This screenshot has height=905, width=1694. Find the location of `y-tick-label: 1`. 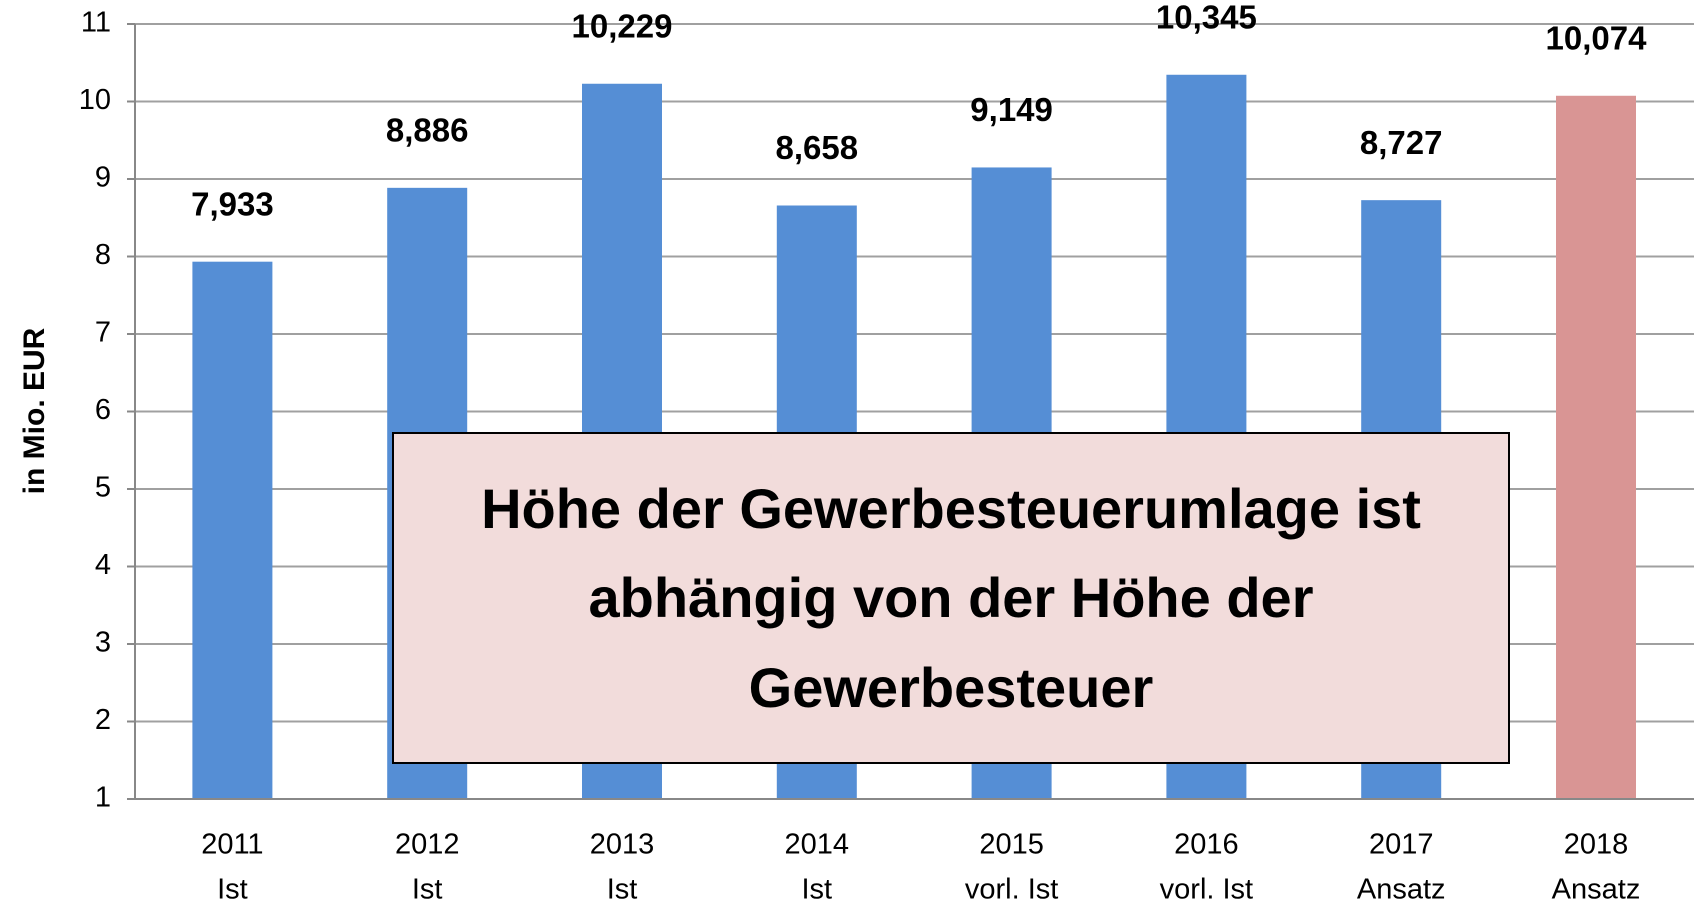

y-tick-label: 1 is located at coordinates (103, 798).